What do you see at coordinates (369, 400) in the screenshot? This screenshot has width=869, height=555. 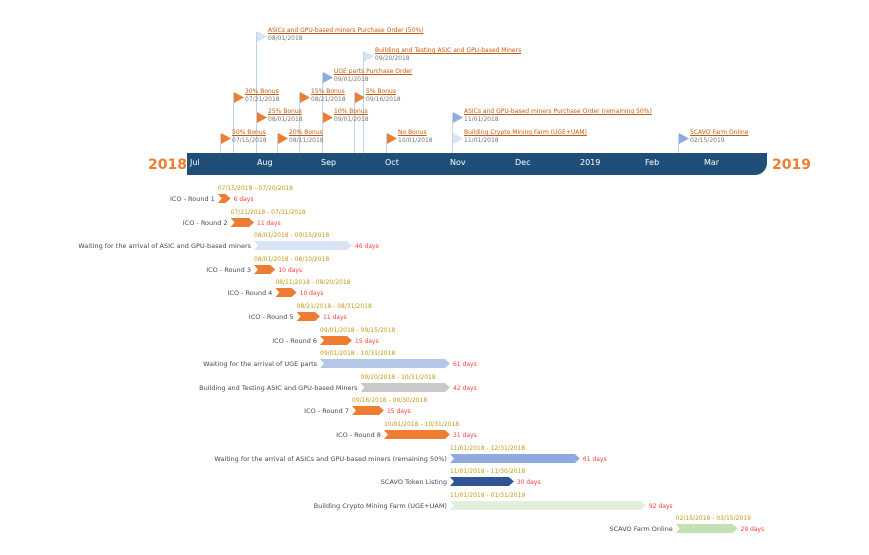 I see `task-start: 09/16/2018` at bounding box center [369, 400].